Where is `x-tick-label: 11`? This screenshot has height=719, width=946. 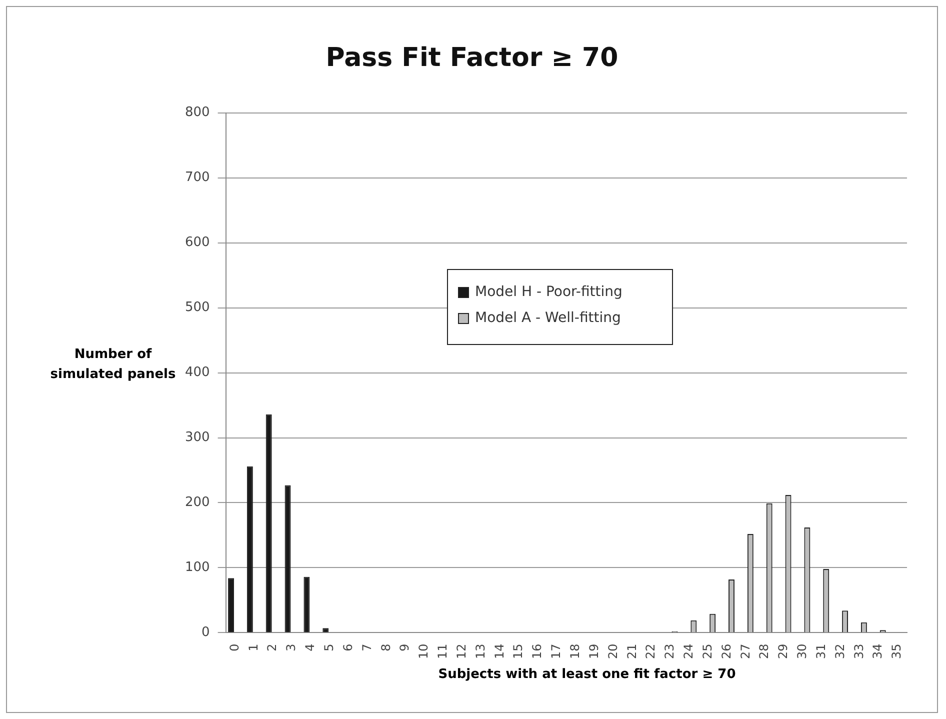 x-tick-label: 11 is located at coordinates (443, 652).